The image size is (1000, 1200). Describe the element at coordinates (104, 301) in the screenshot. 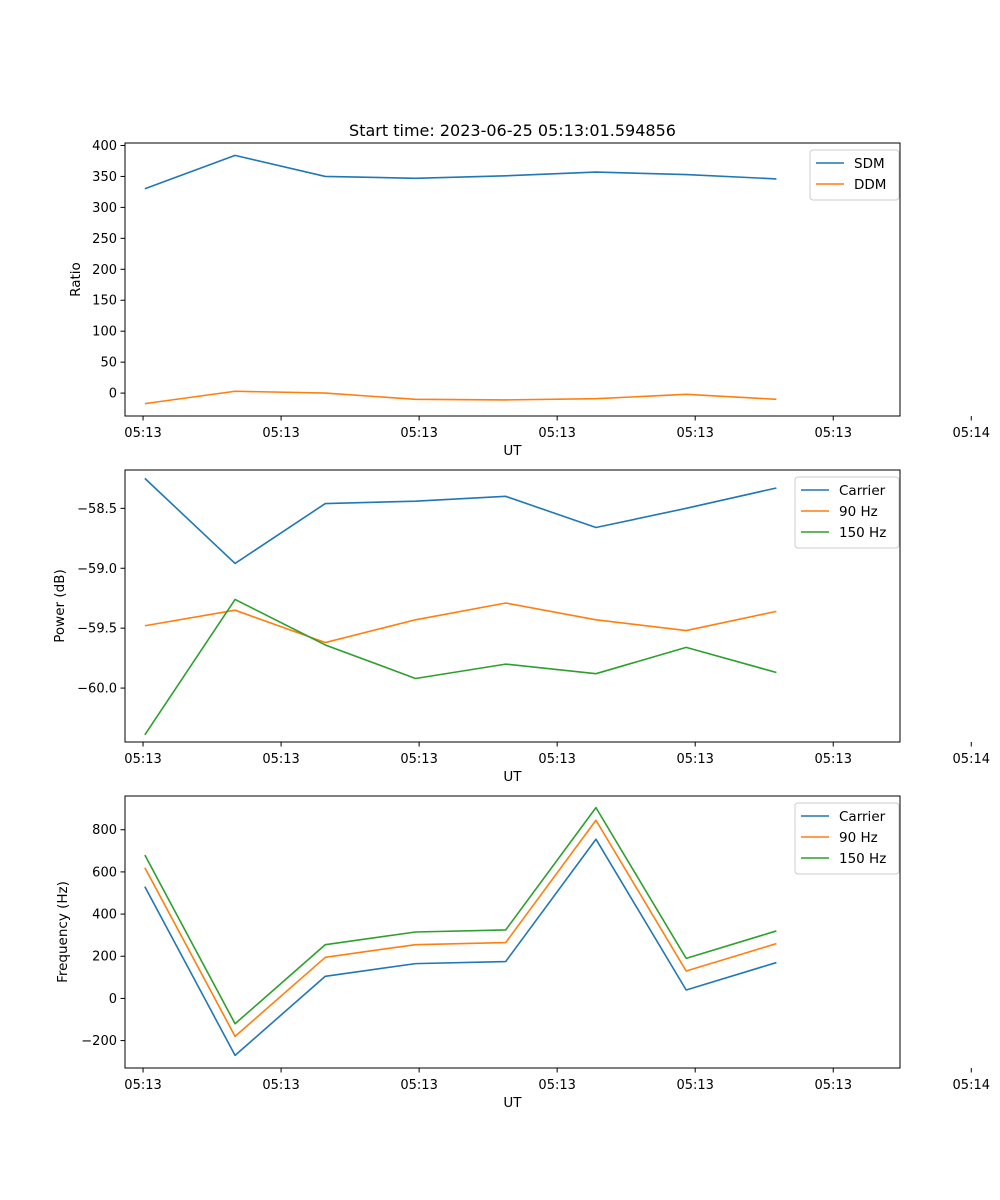

I see `y-tick-label: 150` at that location.